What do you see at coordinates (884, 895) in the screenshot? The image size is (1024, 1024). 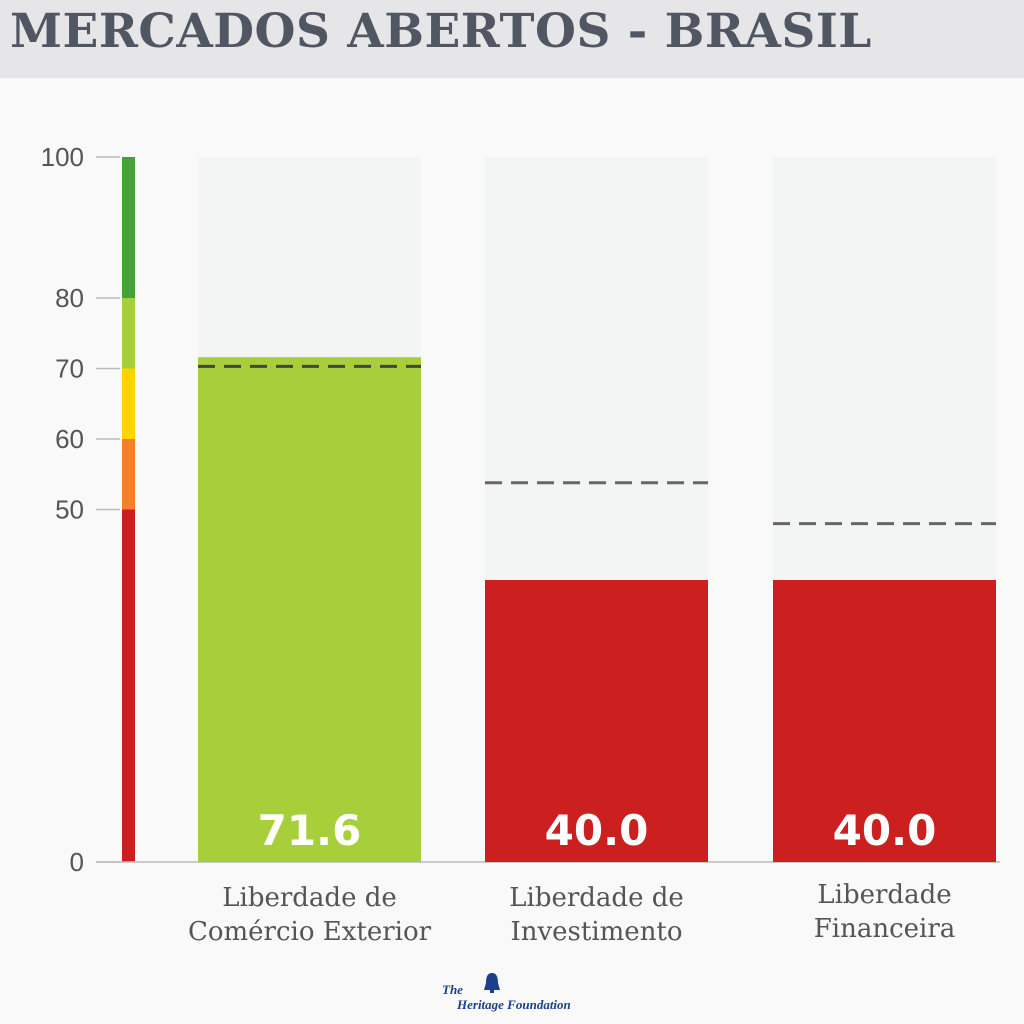 I see `category-label-line: Liberdade` at bounding box center [884, 895].